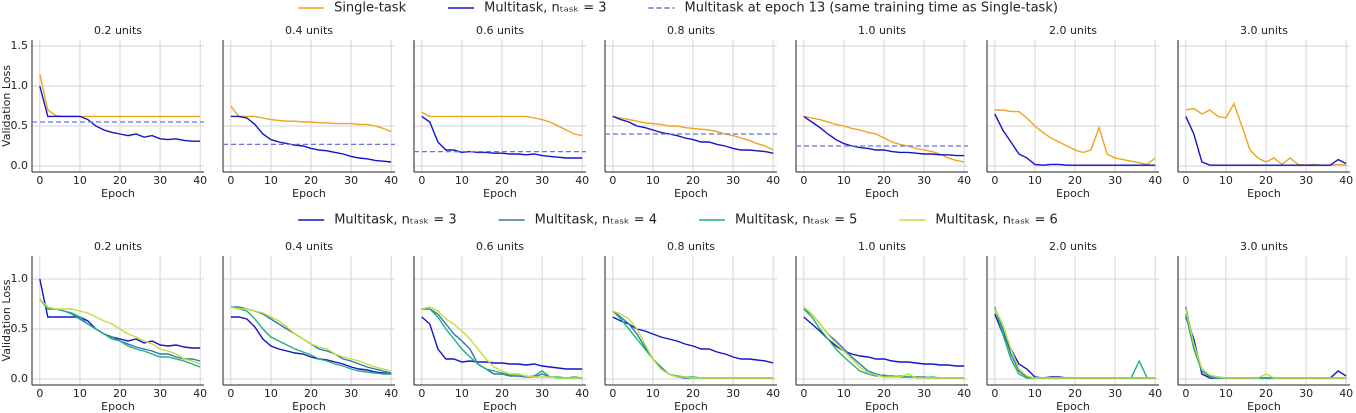 This screenshot has width=1356, height=413. What do you see at coordinates (500, 30) in the screenshot?
I see `subplot-title: 0.6 units` at bounding box center [500, 30].